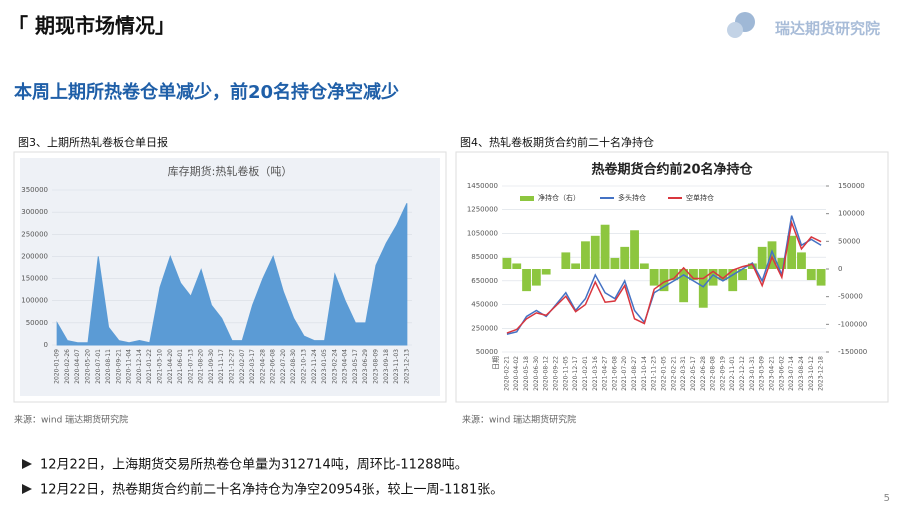  Describe the element at coordinates (34, 212) in the screenshot. I see `y-tick-label: 300000` at that location.